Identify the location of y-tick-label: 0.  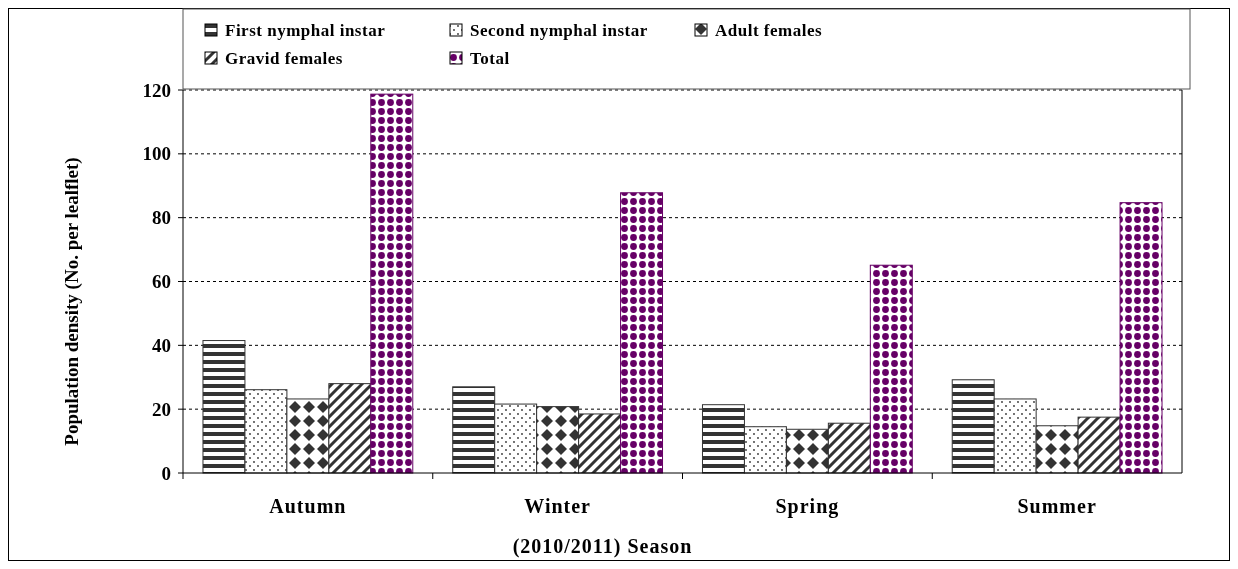
(166, 473).